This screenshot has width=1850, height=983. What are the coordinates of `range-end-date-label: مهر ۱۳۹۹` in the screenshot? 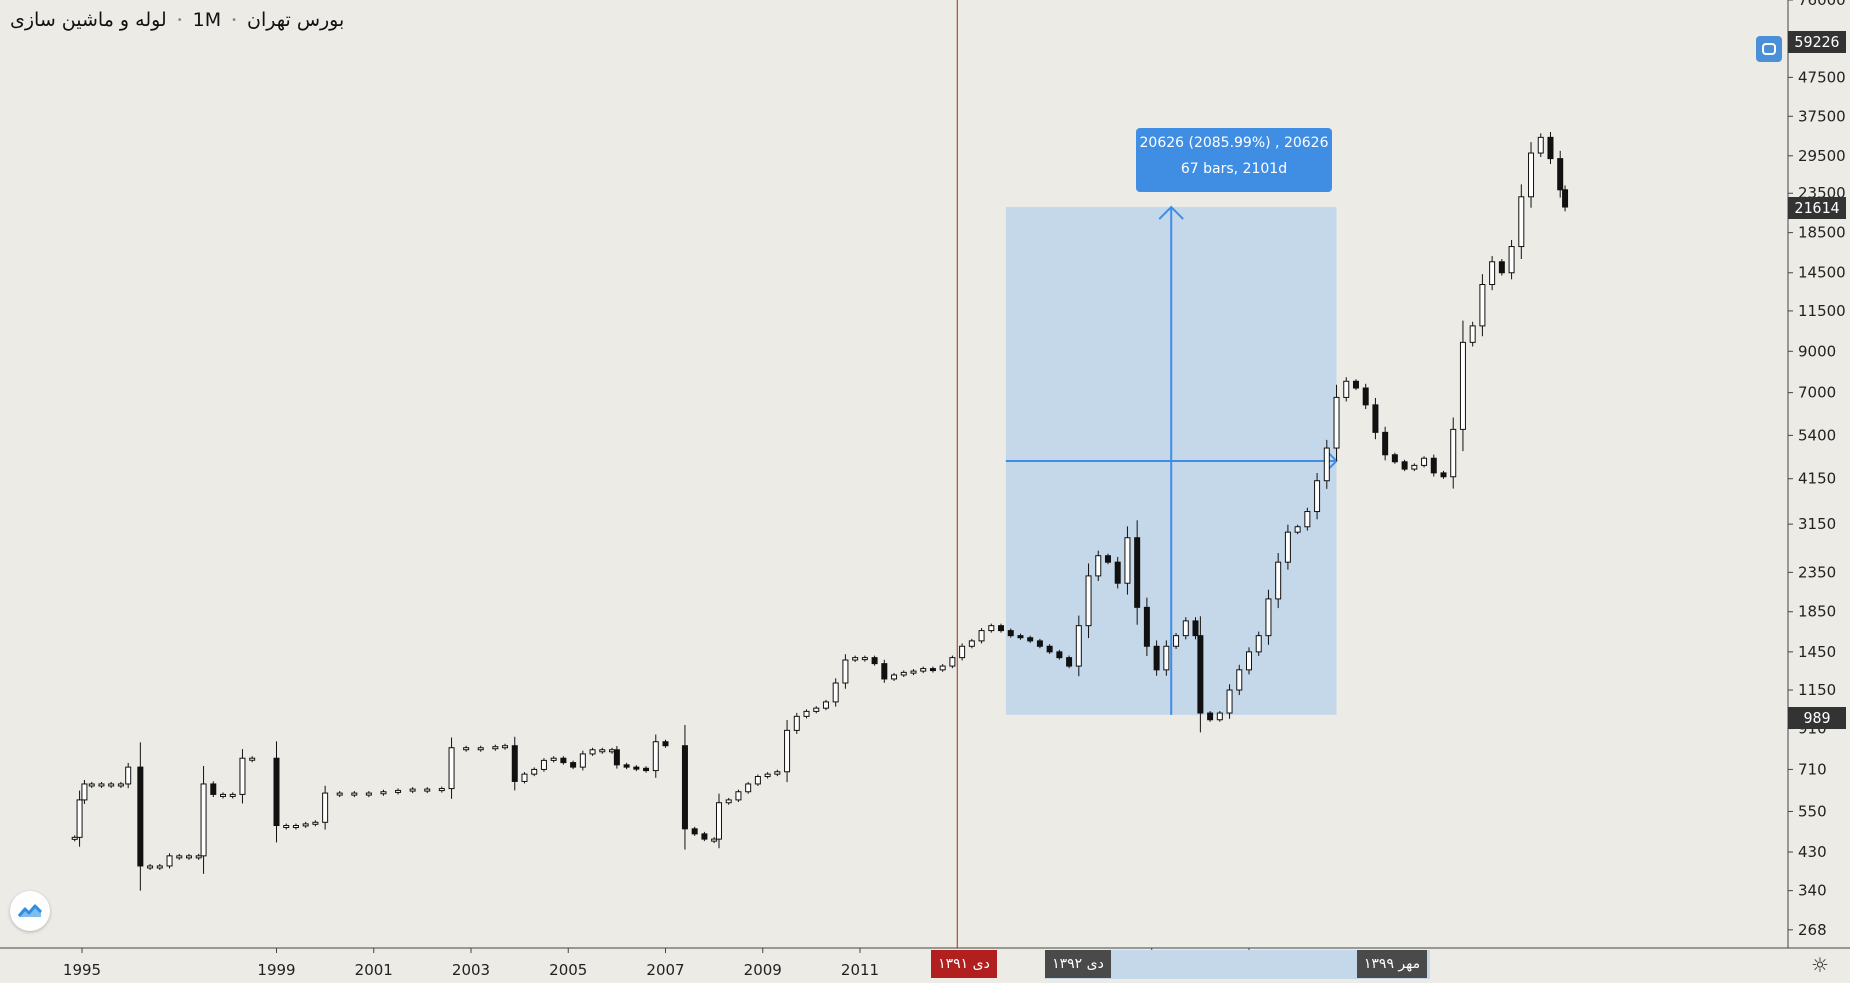 It's located at (1392, 964).